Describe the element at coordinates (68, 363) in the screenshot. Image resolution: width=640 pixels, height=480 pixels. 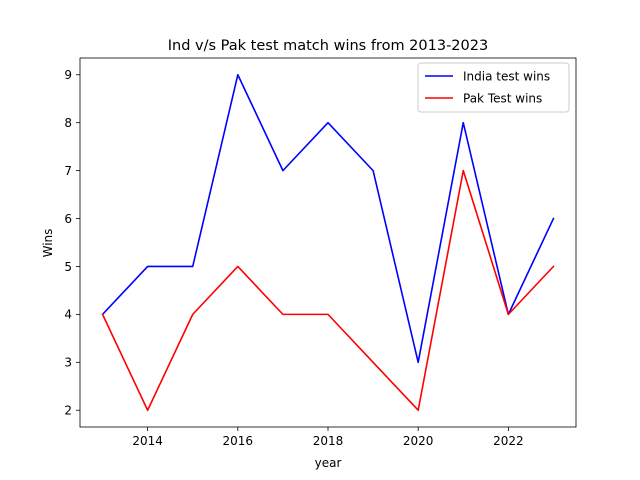
I see `y-tick-label-3: 3` at that location.